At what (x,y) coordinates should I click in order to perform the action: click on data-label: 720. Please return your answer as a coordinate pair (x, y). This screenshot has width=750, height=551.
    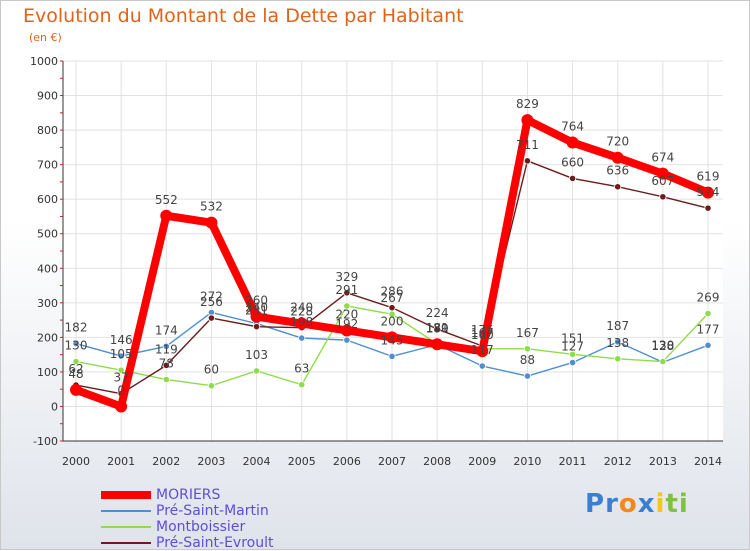
    Looking at the image, I should click on (617, 142).